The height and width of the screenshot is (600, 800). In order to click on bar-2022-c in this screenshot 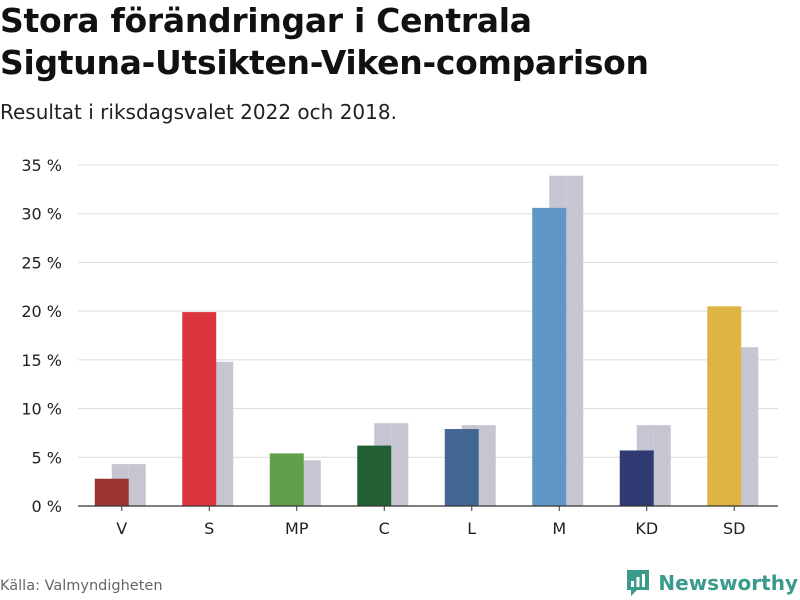, I will do `click(374, 475)`.